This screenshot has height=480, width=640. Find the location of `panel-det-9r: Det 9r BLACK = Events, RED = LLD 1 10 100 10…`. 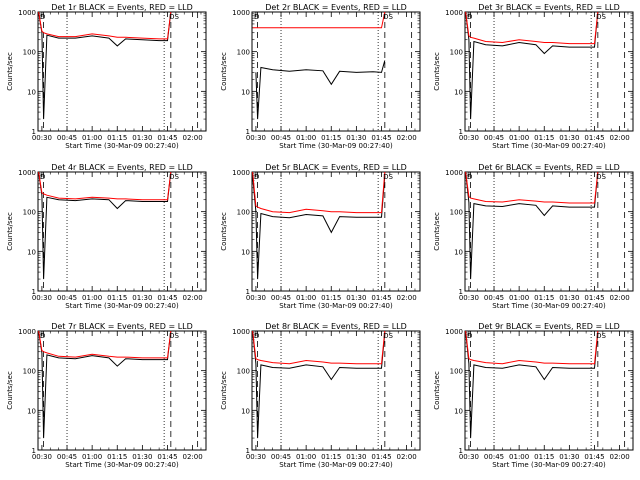

panel-det-9r: Det 9r BLACK = Events, RED = LLD 1 10 100 10… is located at coordinates (533, 395).